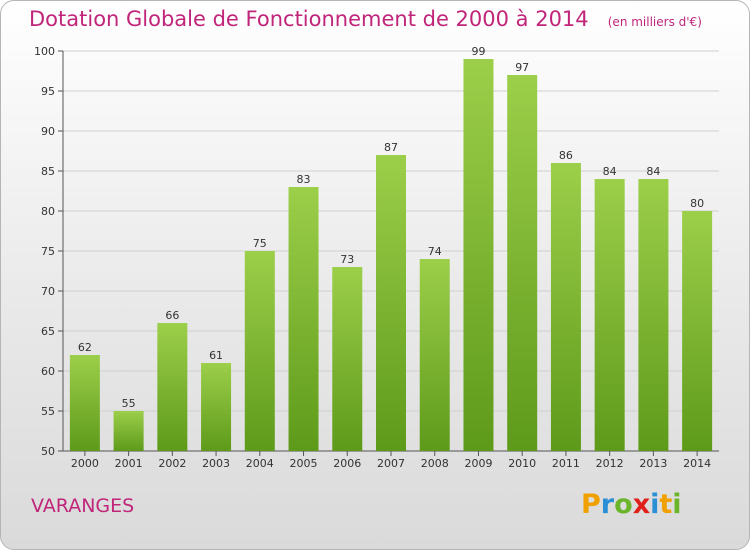  I want to click on y-tick-label: 70, so click(48, 291).